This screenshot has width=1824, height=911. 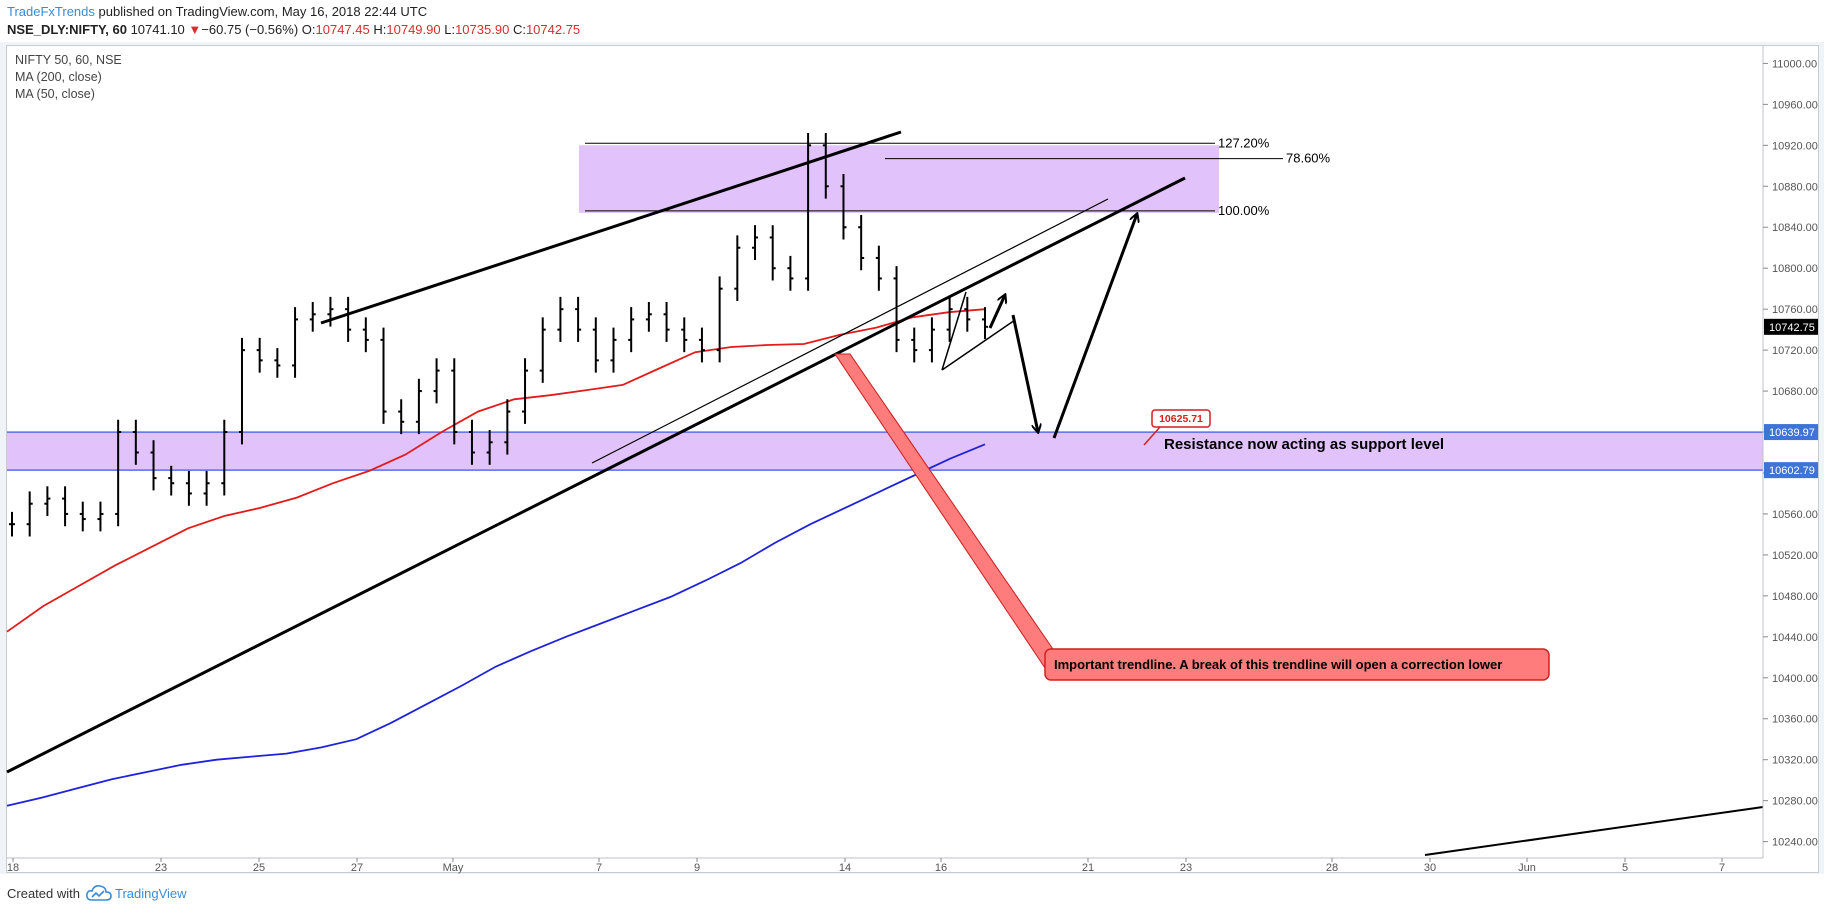 What do you see at coordinates (611, 227) in the screenshot?
I see `upper-trendline` at bounding box center [611, 227].